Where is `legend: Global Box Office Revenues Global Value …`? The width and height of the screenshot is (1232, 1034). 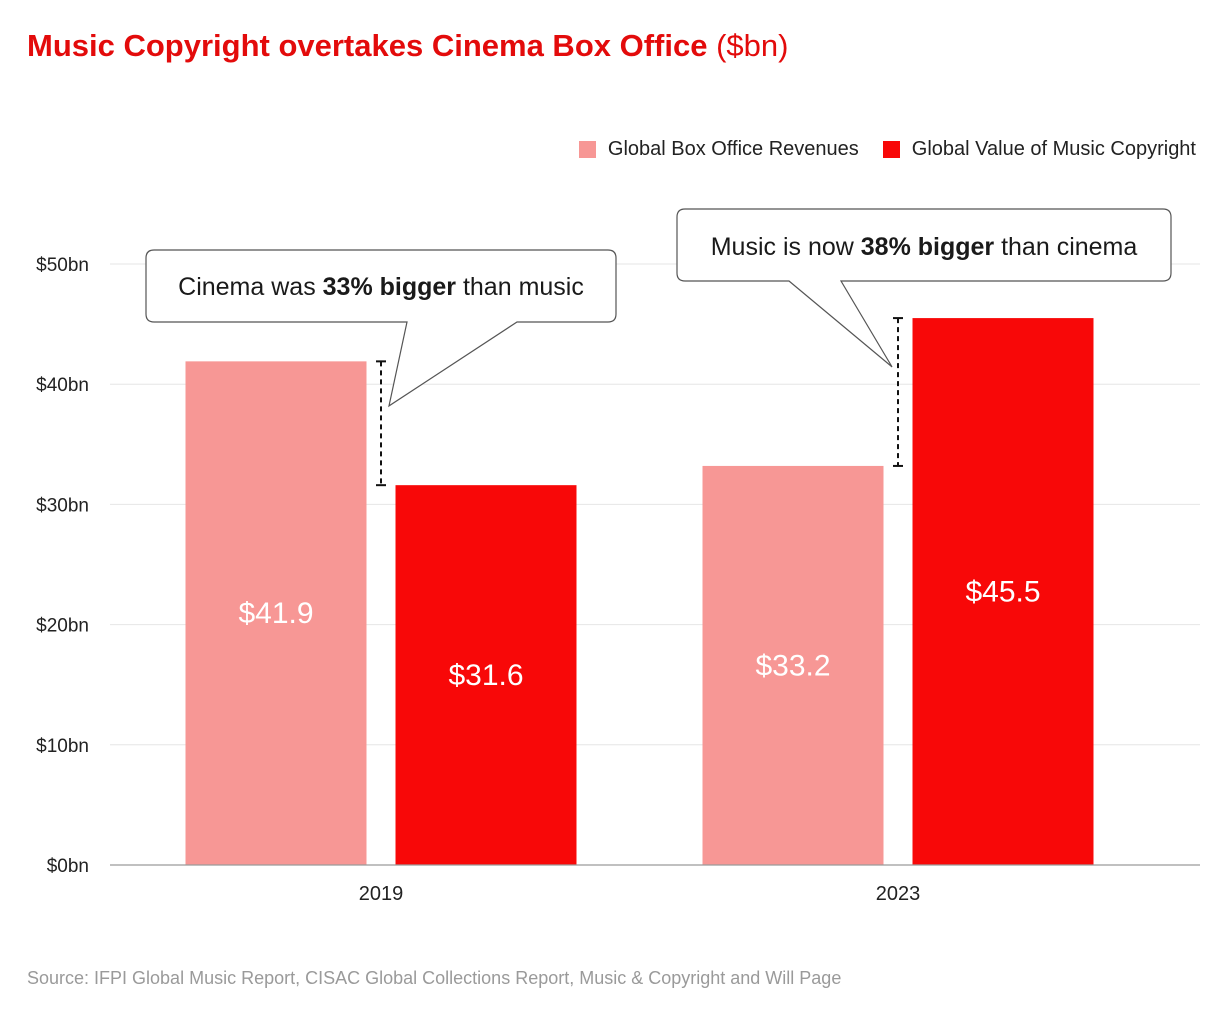 legend: Global Box Office Revenues Global Value … is located at coordinates (875, 149).